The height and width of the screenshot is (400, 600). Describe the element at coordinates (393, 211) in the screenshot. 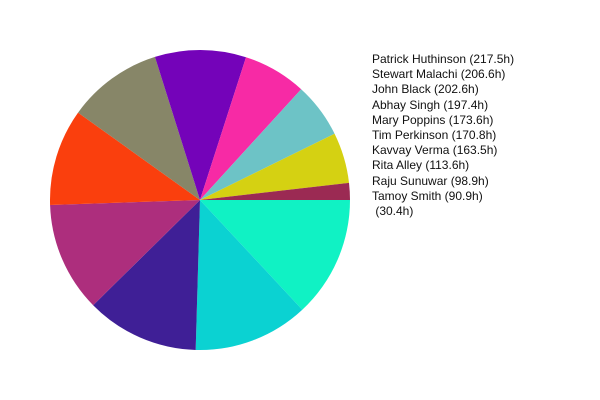

I see `legend-item: (30.4h)` at that location.